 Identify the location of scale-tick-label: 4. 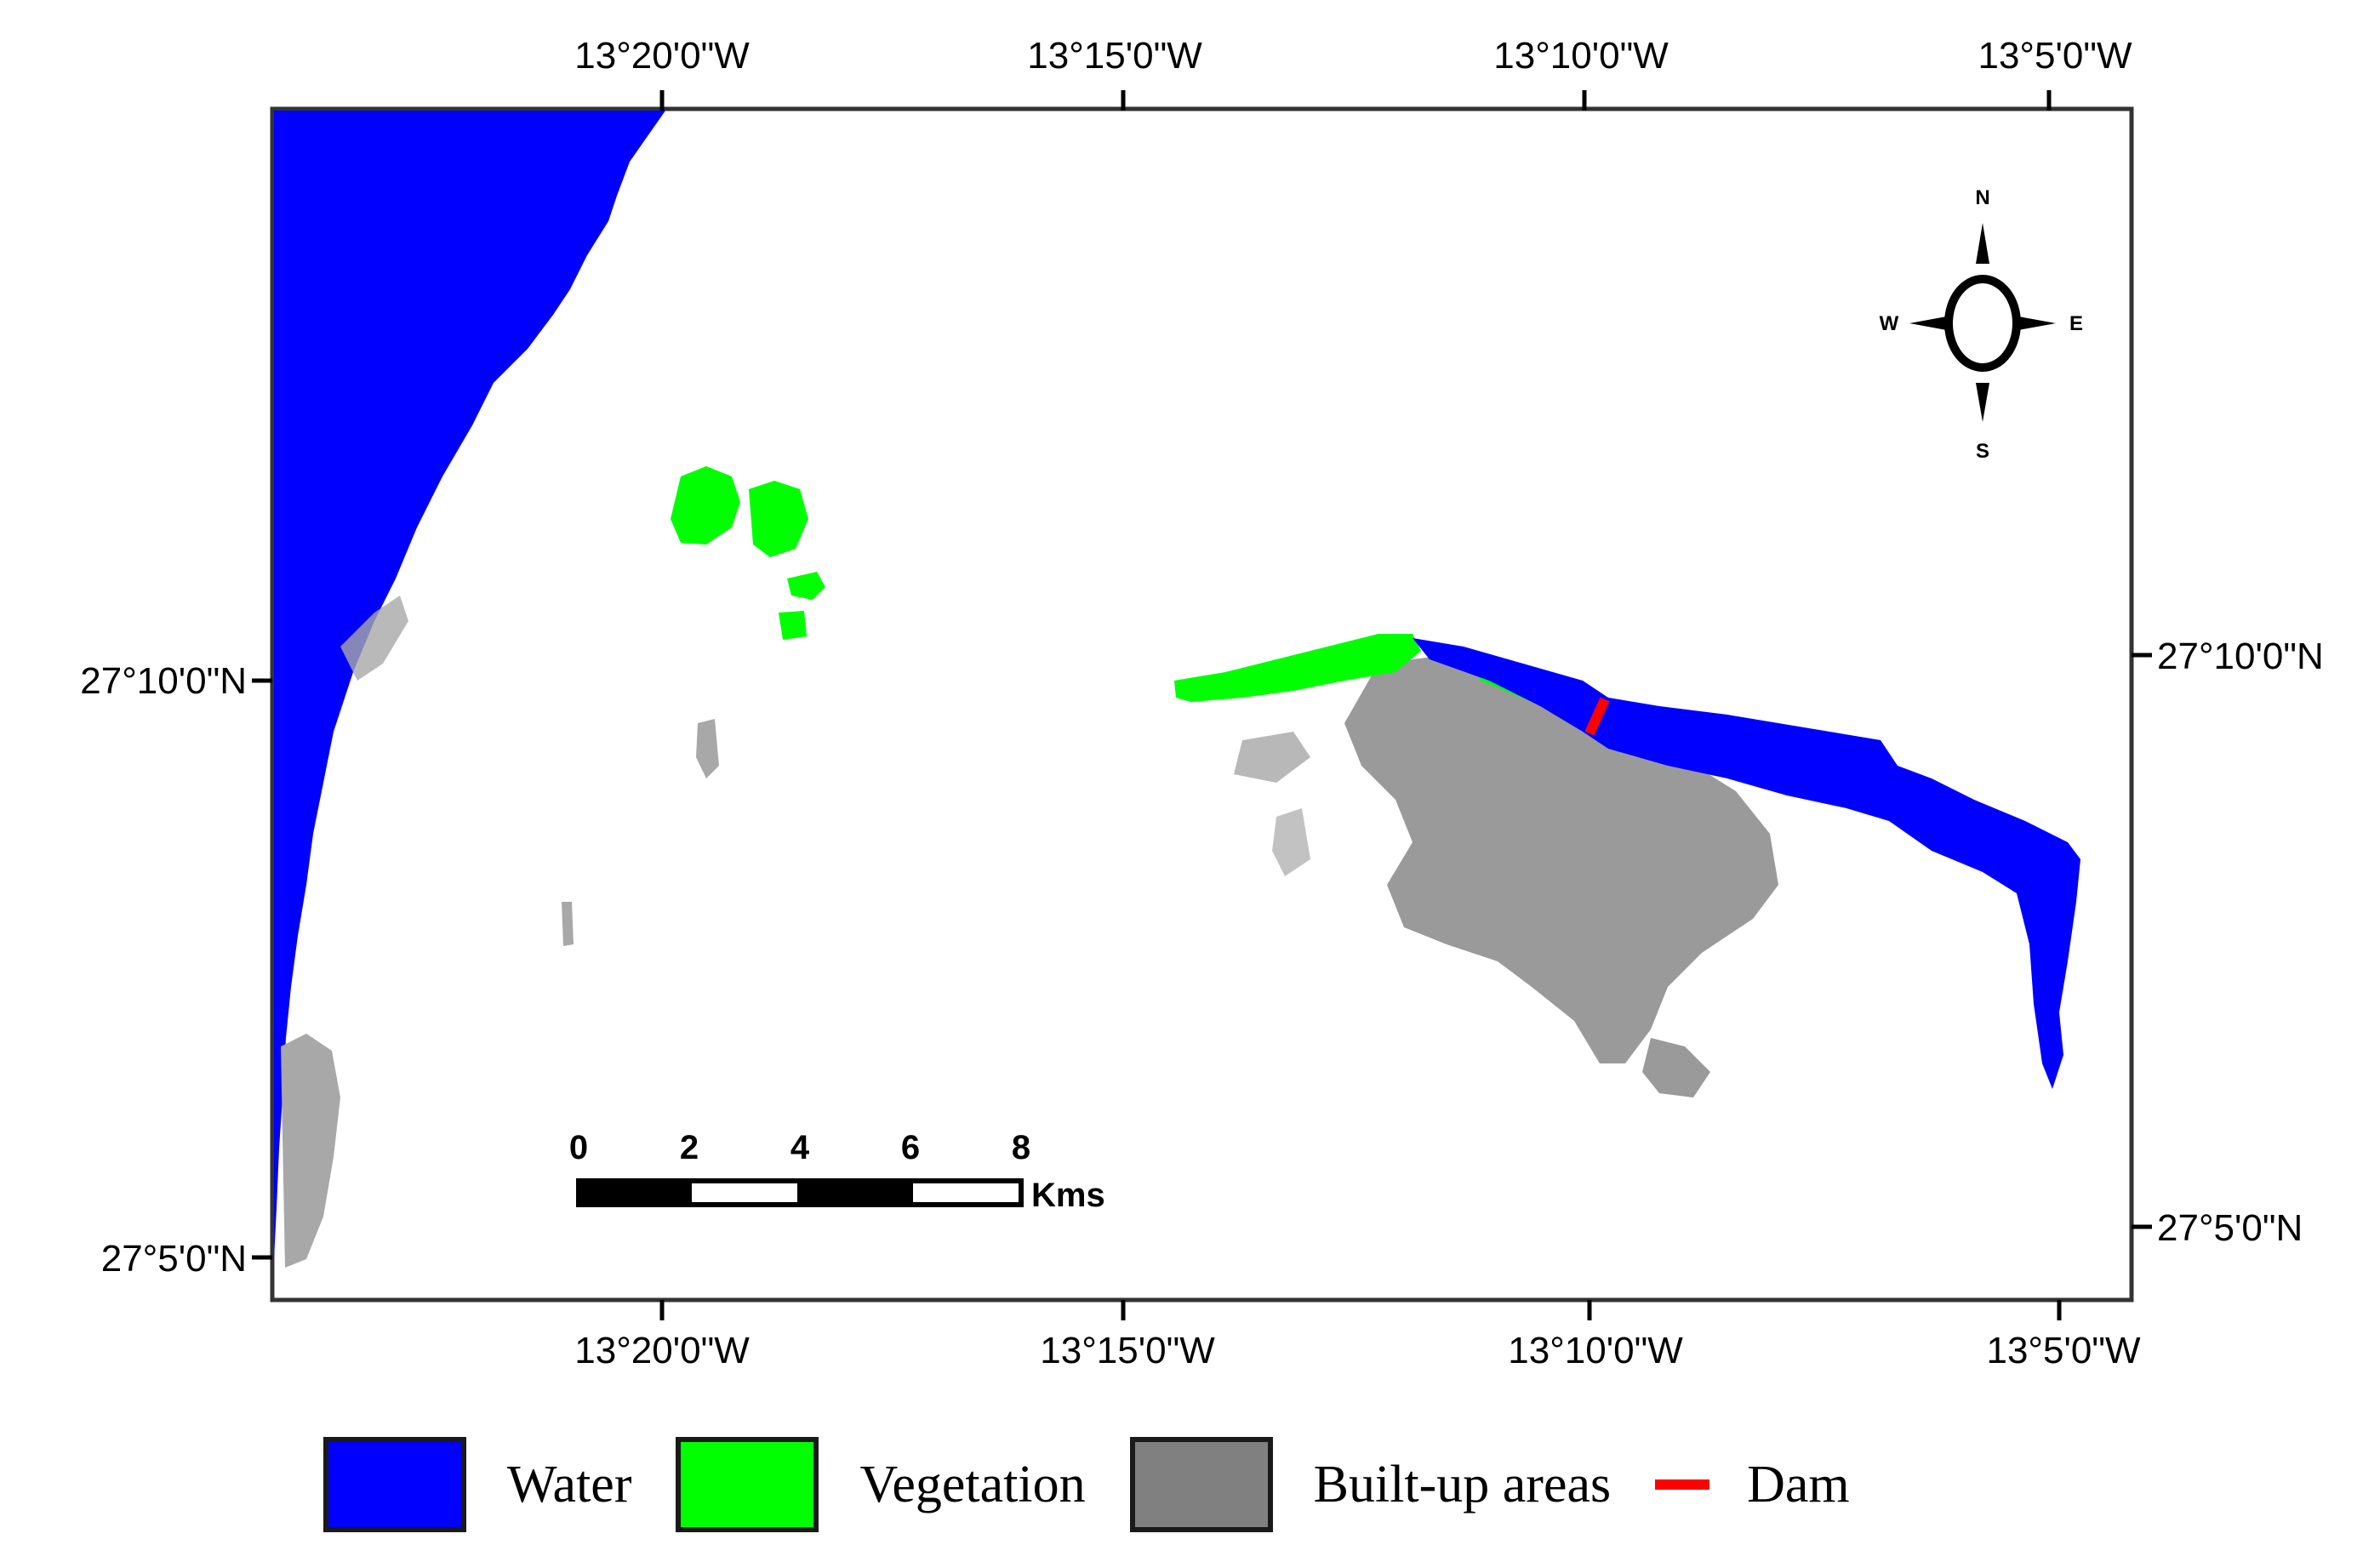
(800, 1148).